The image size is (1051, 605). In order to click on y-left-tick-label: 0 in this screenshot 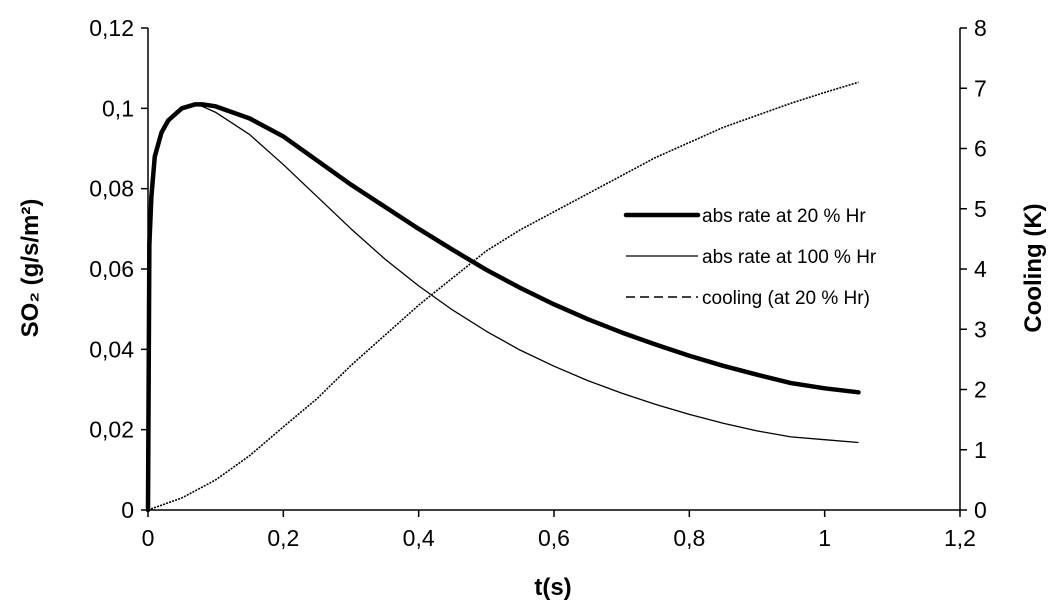, I will do `click(127, 510)`.